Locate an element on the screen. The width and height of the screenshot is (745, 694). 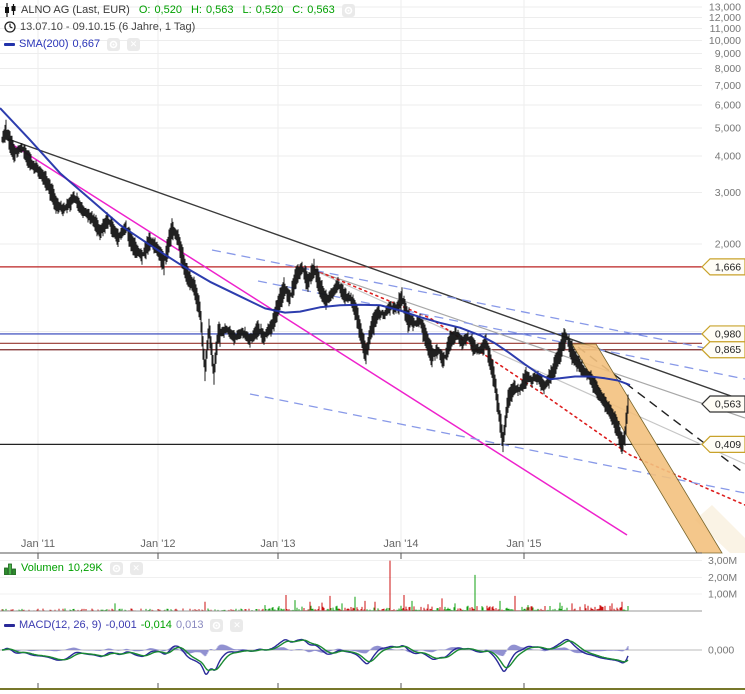
clock-icon is located at coordinates (10, 27).